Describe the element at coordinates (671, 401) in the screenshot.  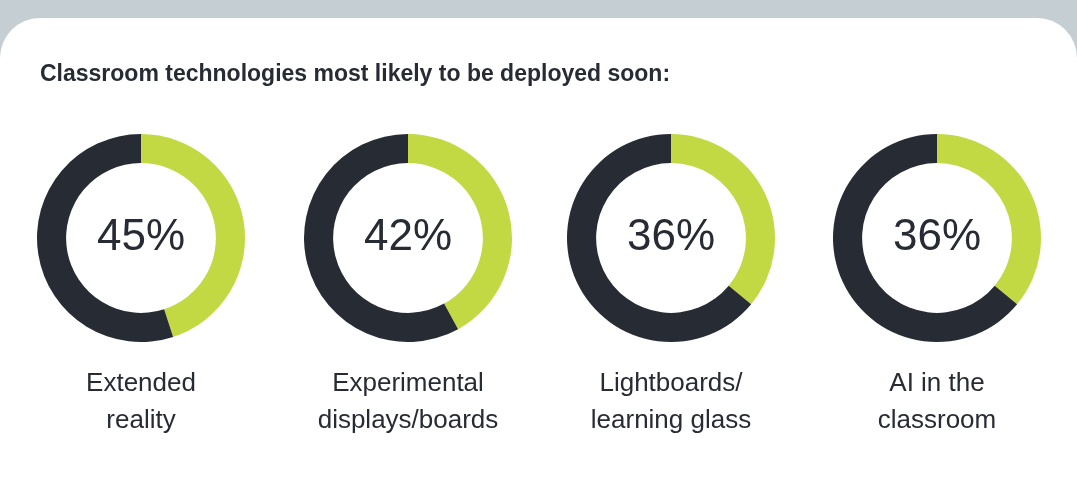
I see `text: Lightboards/ learning glass` at that location.